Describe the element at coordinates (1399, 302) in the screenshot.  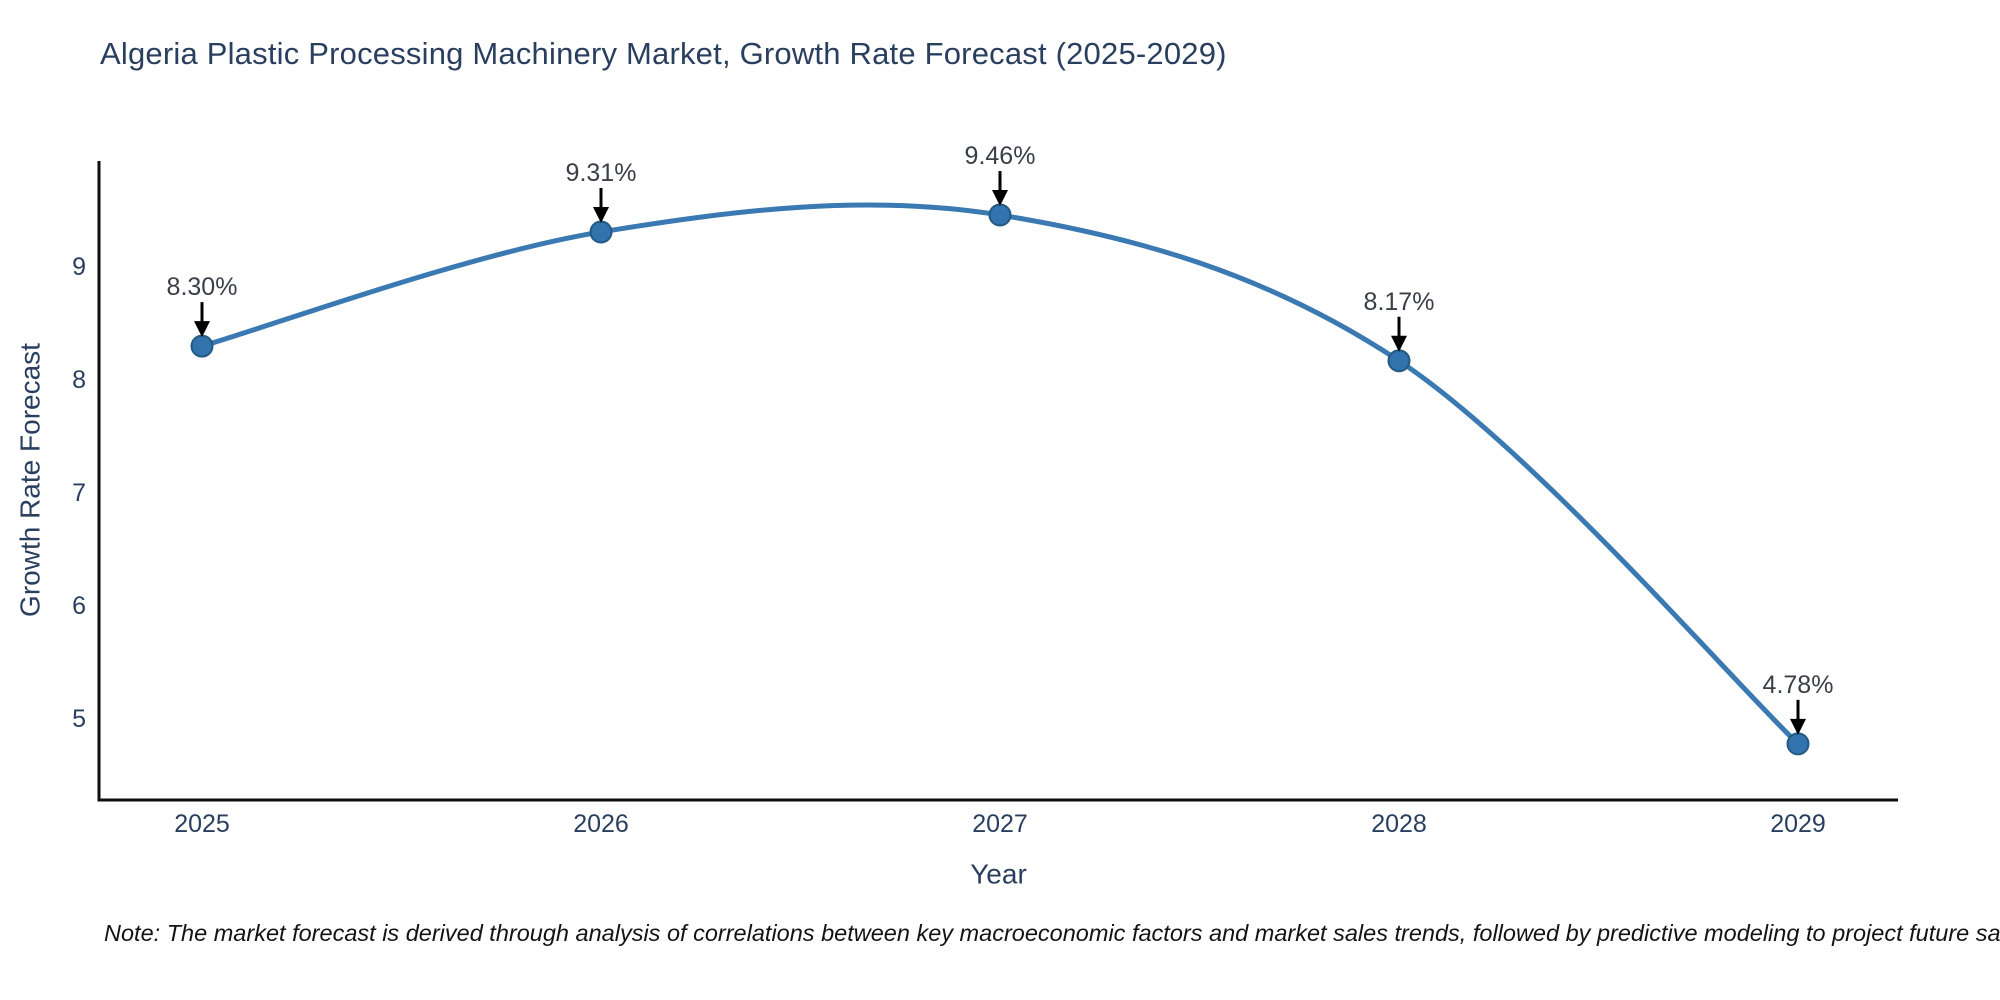
I see `data-point-label: 8.17%` at that location.